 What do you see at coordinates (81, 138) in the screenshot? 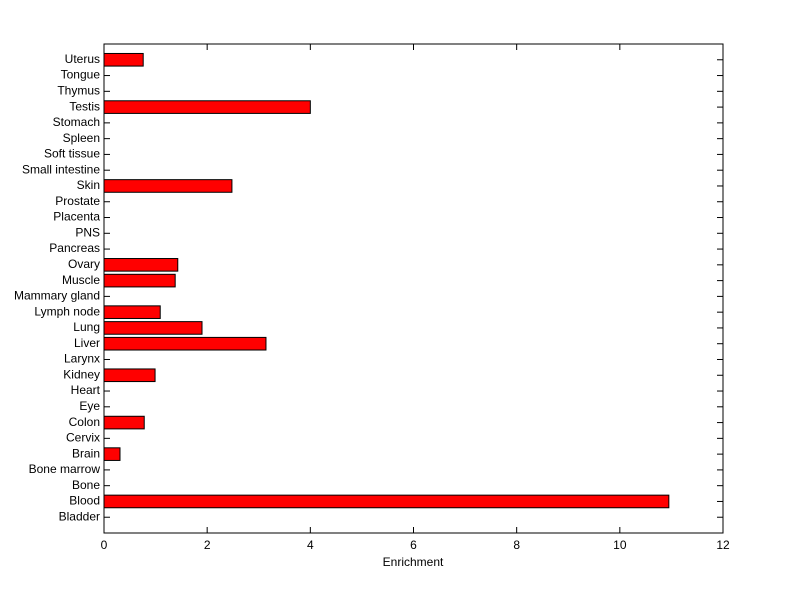
I see `y-tick-label: Spleen` at bounding box center [81, 138].